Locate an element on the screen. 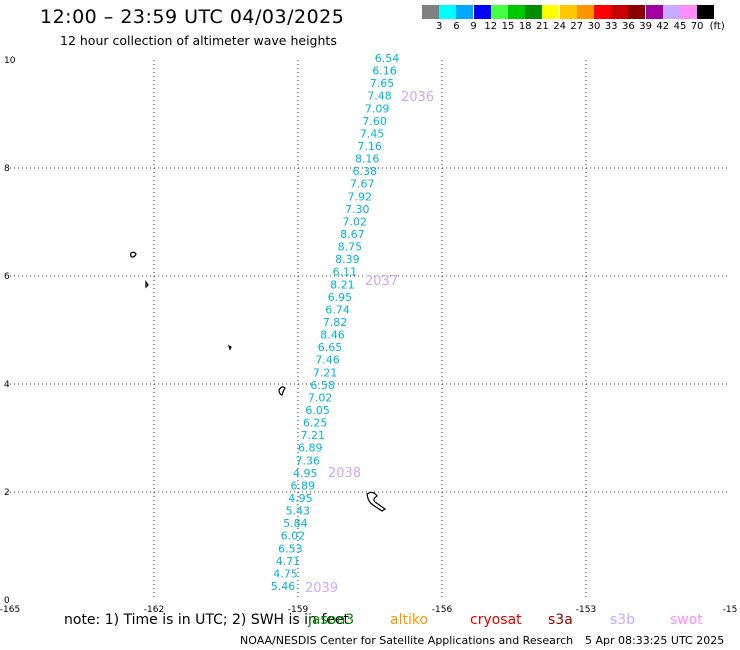 The image size is (740, 650). y-tick-label: 10 is located at coordinates (10, 61).